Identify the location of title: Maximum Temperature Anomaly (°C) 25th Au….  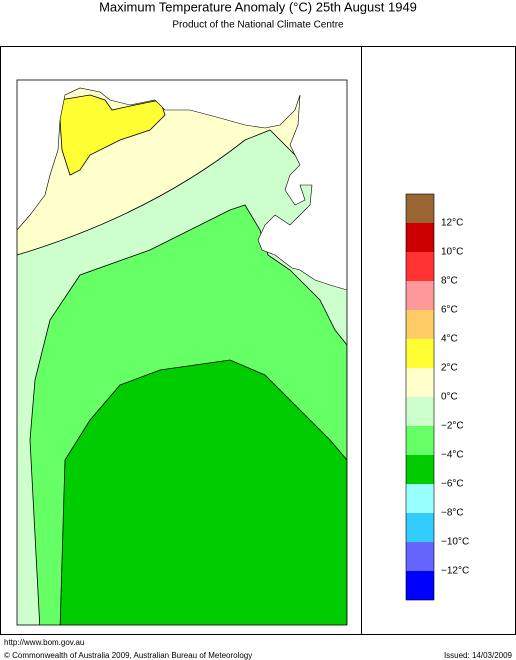
(258, 7).